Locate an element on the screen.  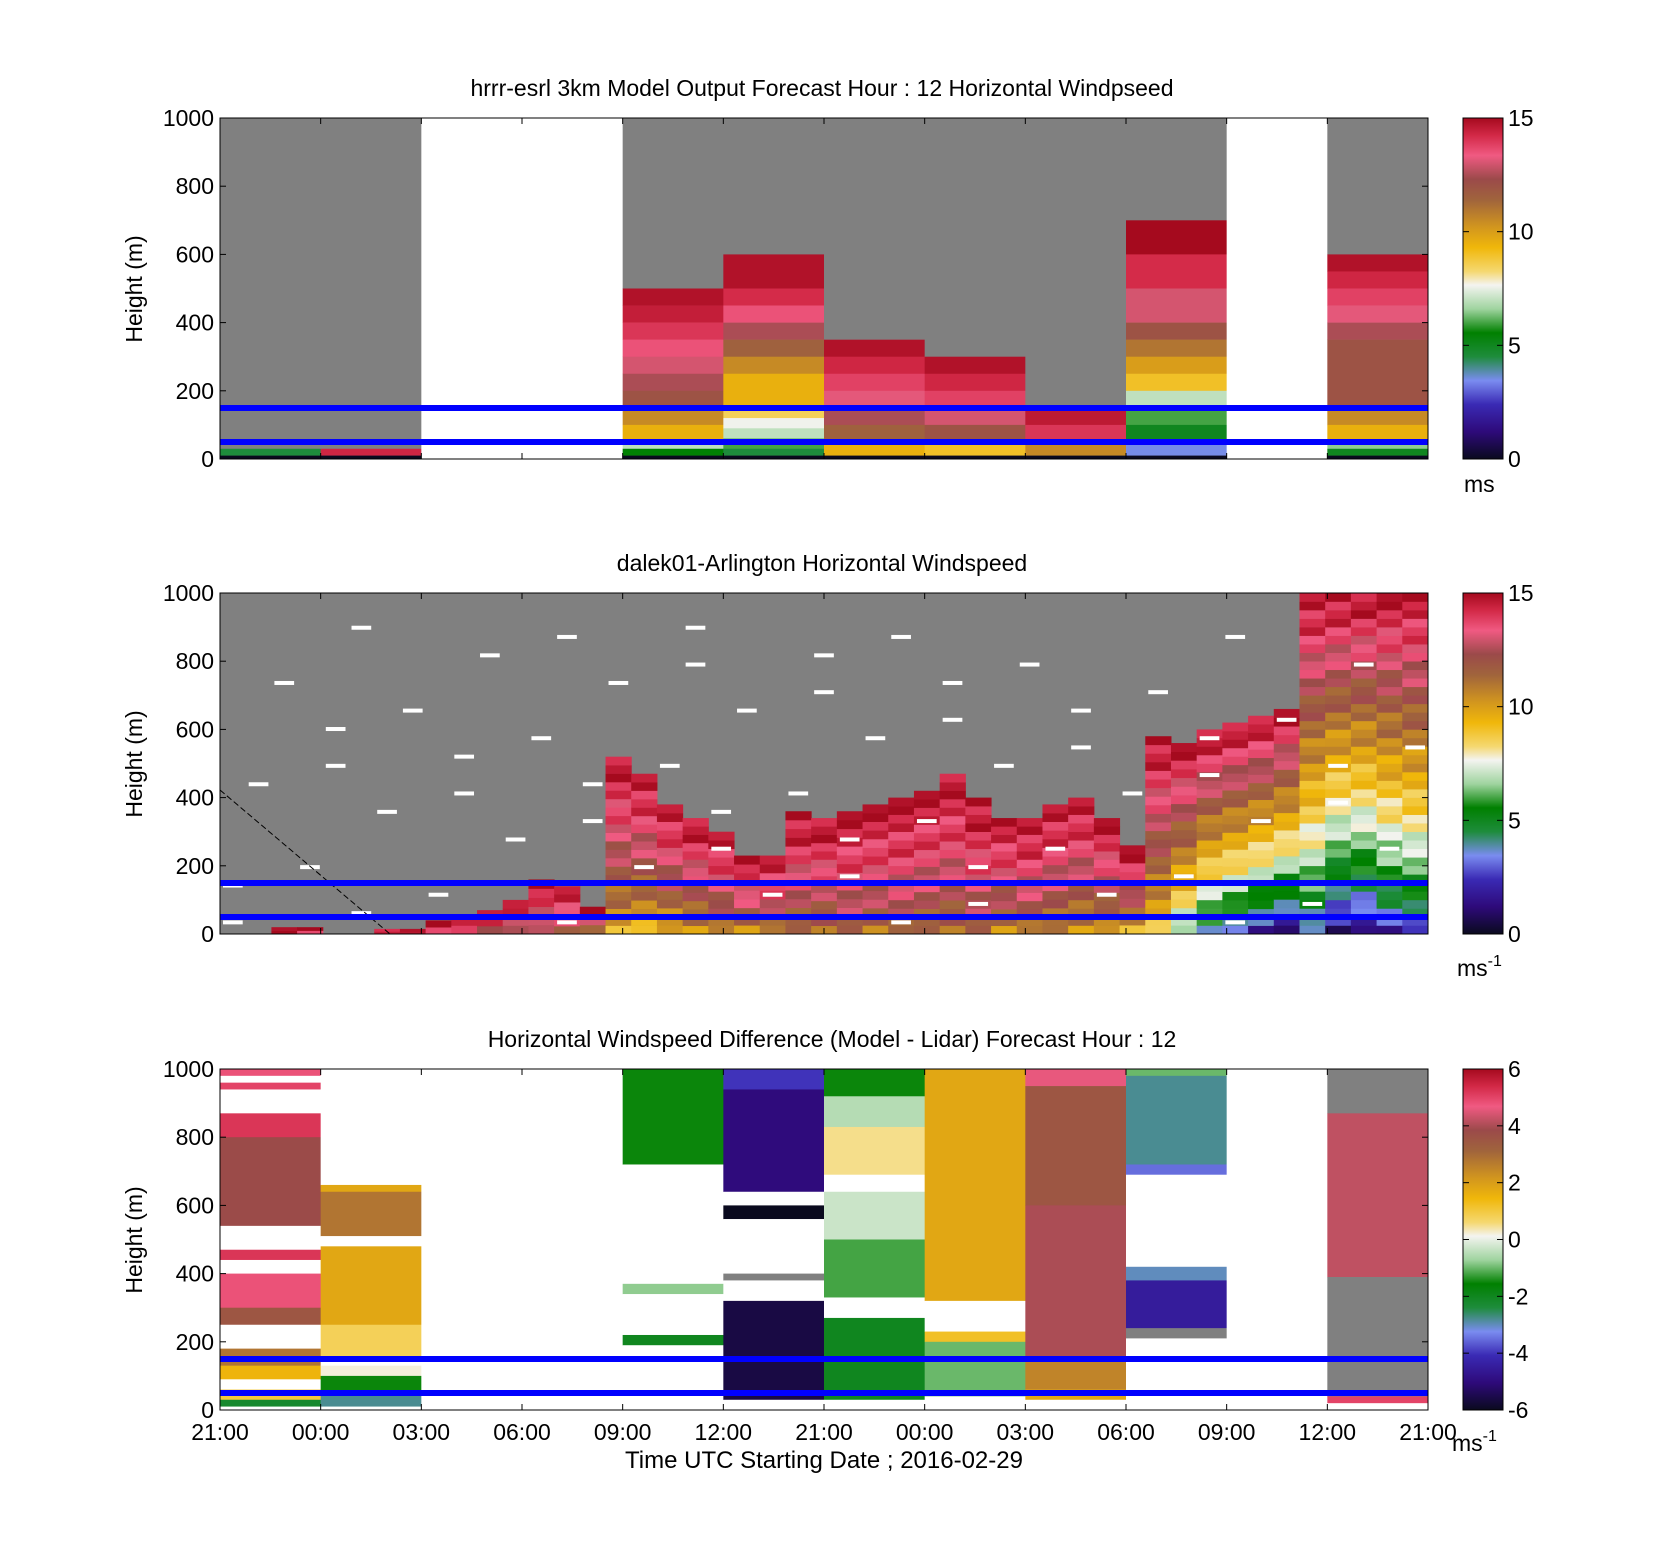
panel-lidar-colorbar-unit: ms-1 is located at coordinates (1479, 967).